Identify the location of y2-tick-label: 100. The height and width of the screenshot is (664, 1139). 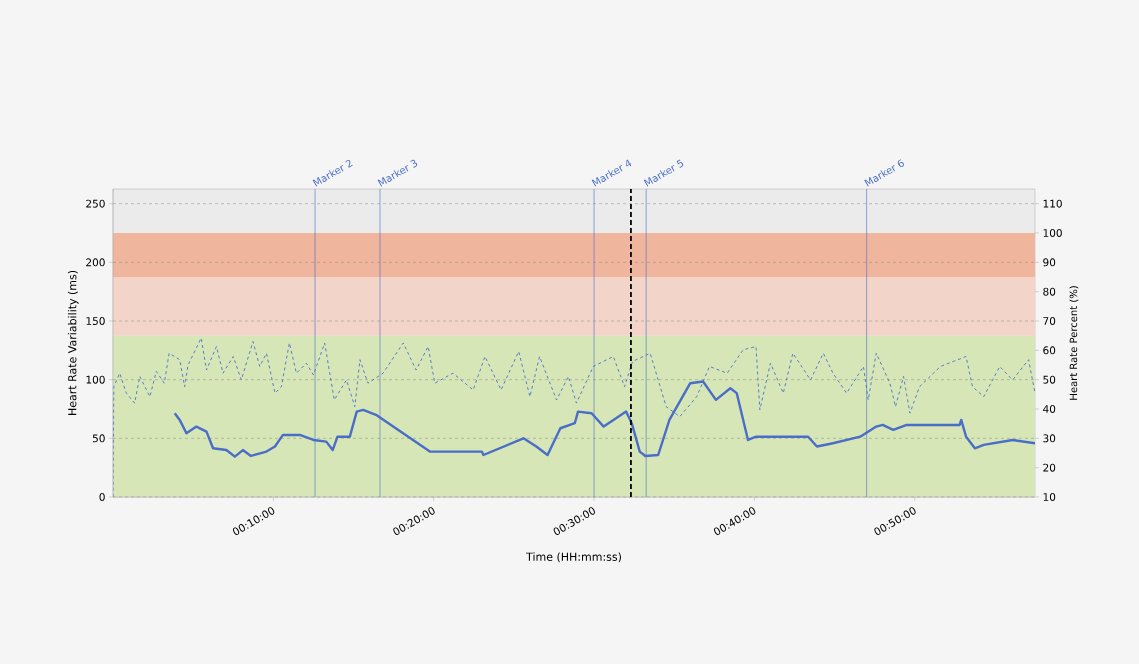
(1052, 233).